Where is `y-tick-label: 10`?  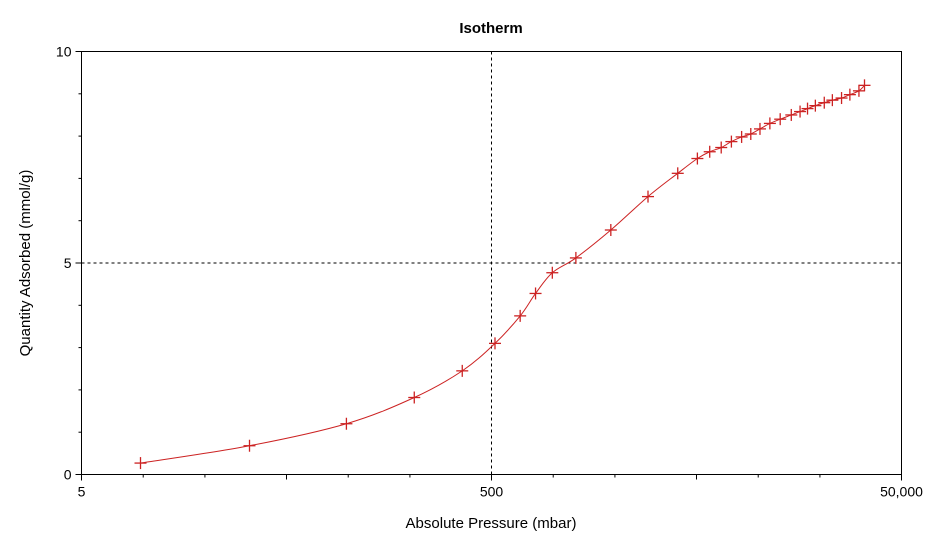 y-tick-label: 10 is located at coordinates (64, 52).